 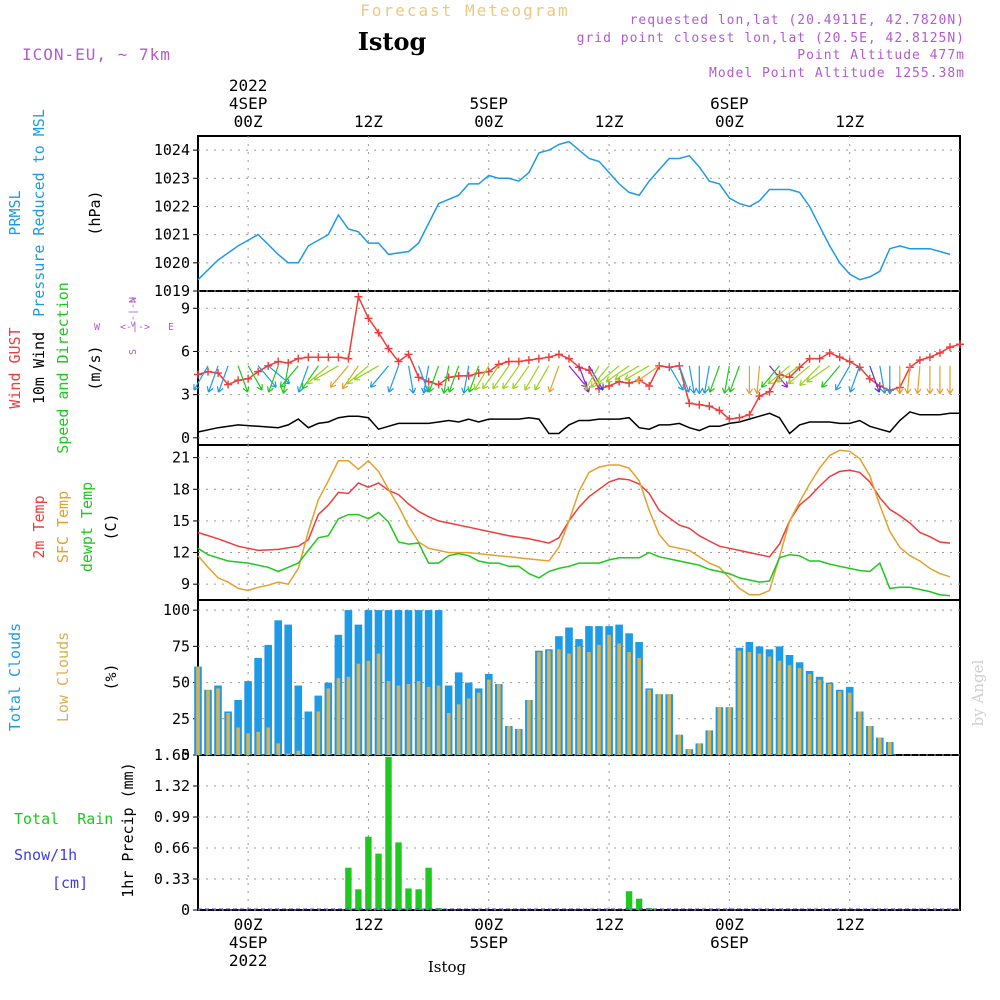 I want to click on top-time-label: 6SEP, so click(x=729, y=103).